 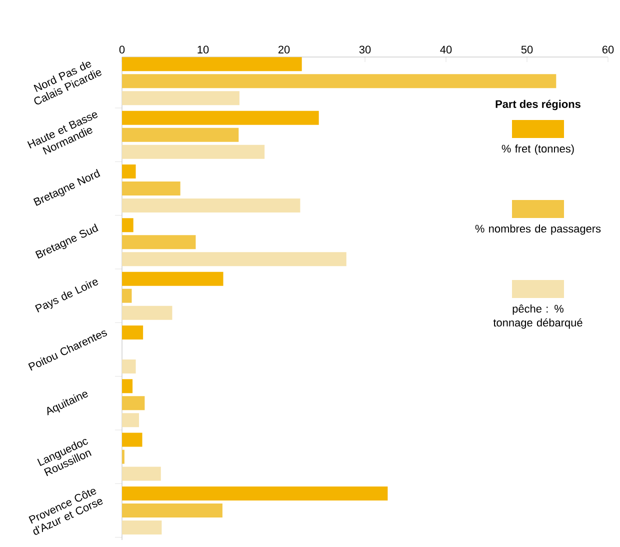 I want to click on x-tick-label: 10, so click(x=203, y=50).